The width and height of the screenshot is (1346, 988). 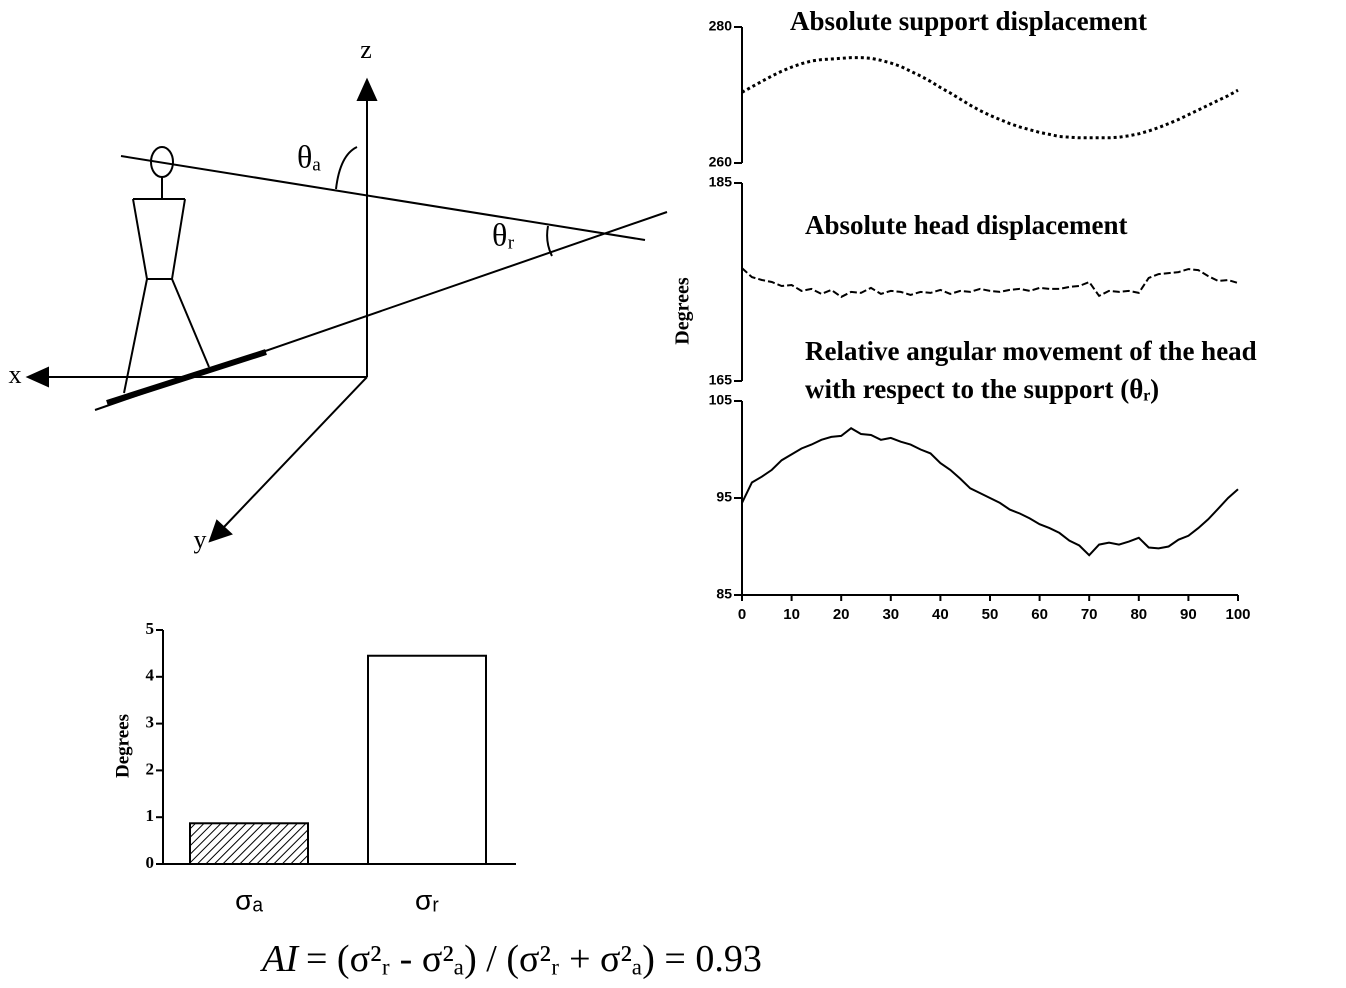 I want to click on chart-title: Absolute support displacement, so click(x=968, y=21).